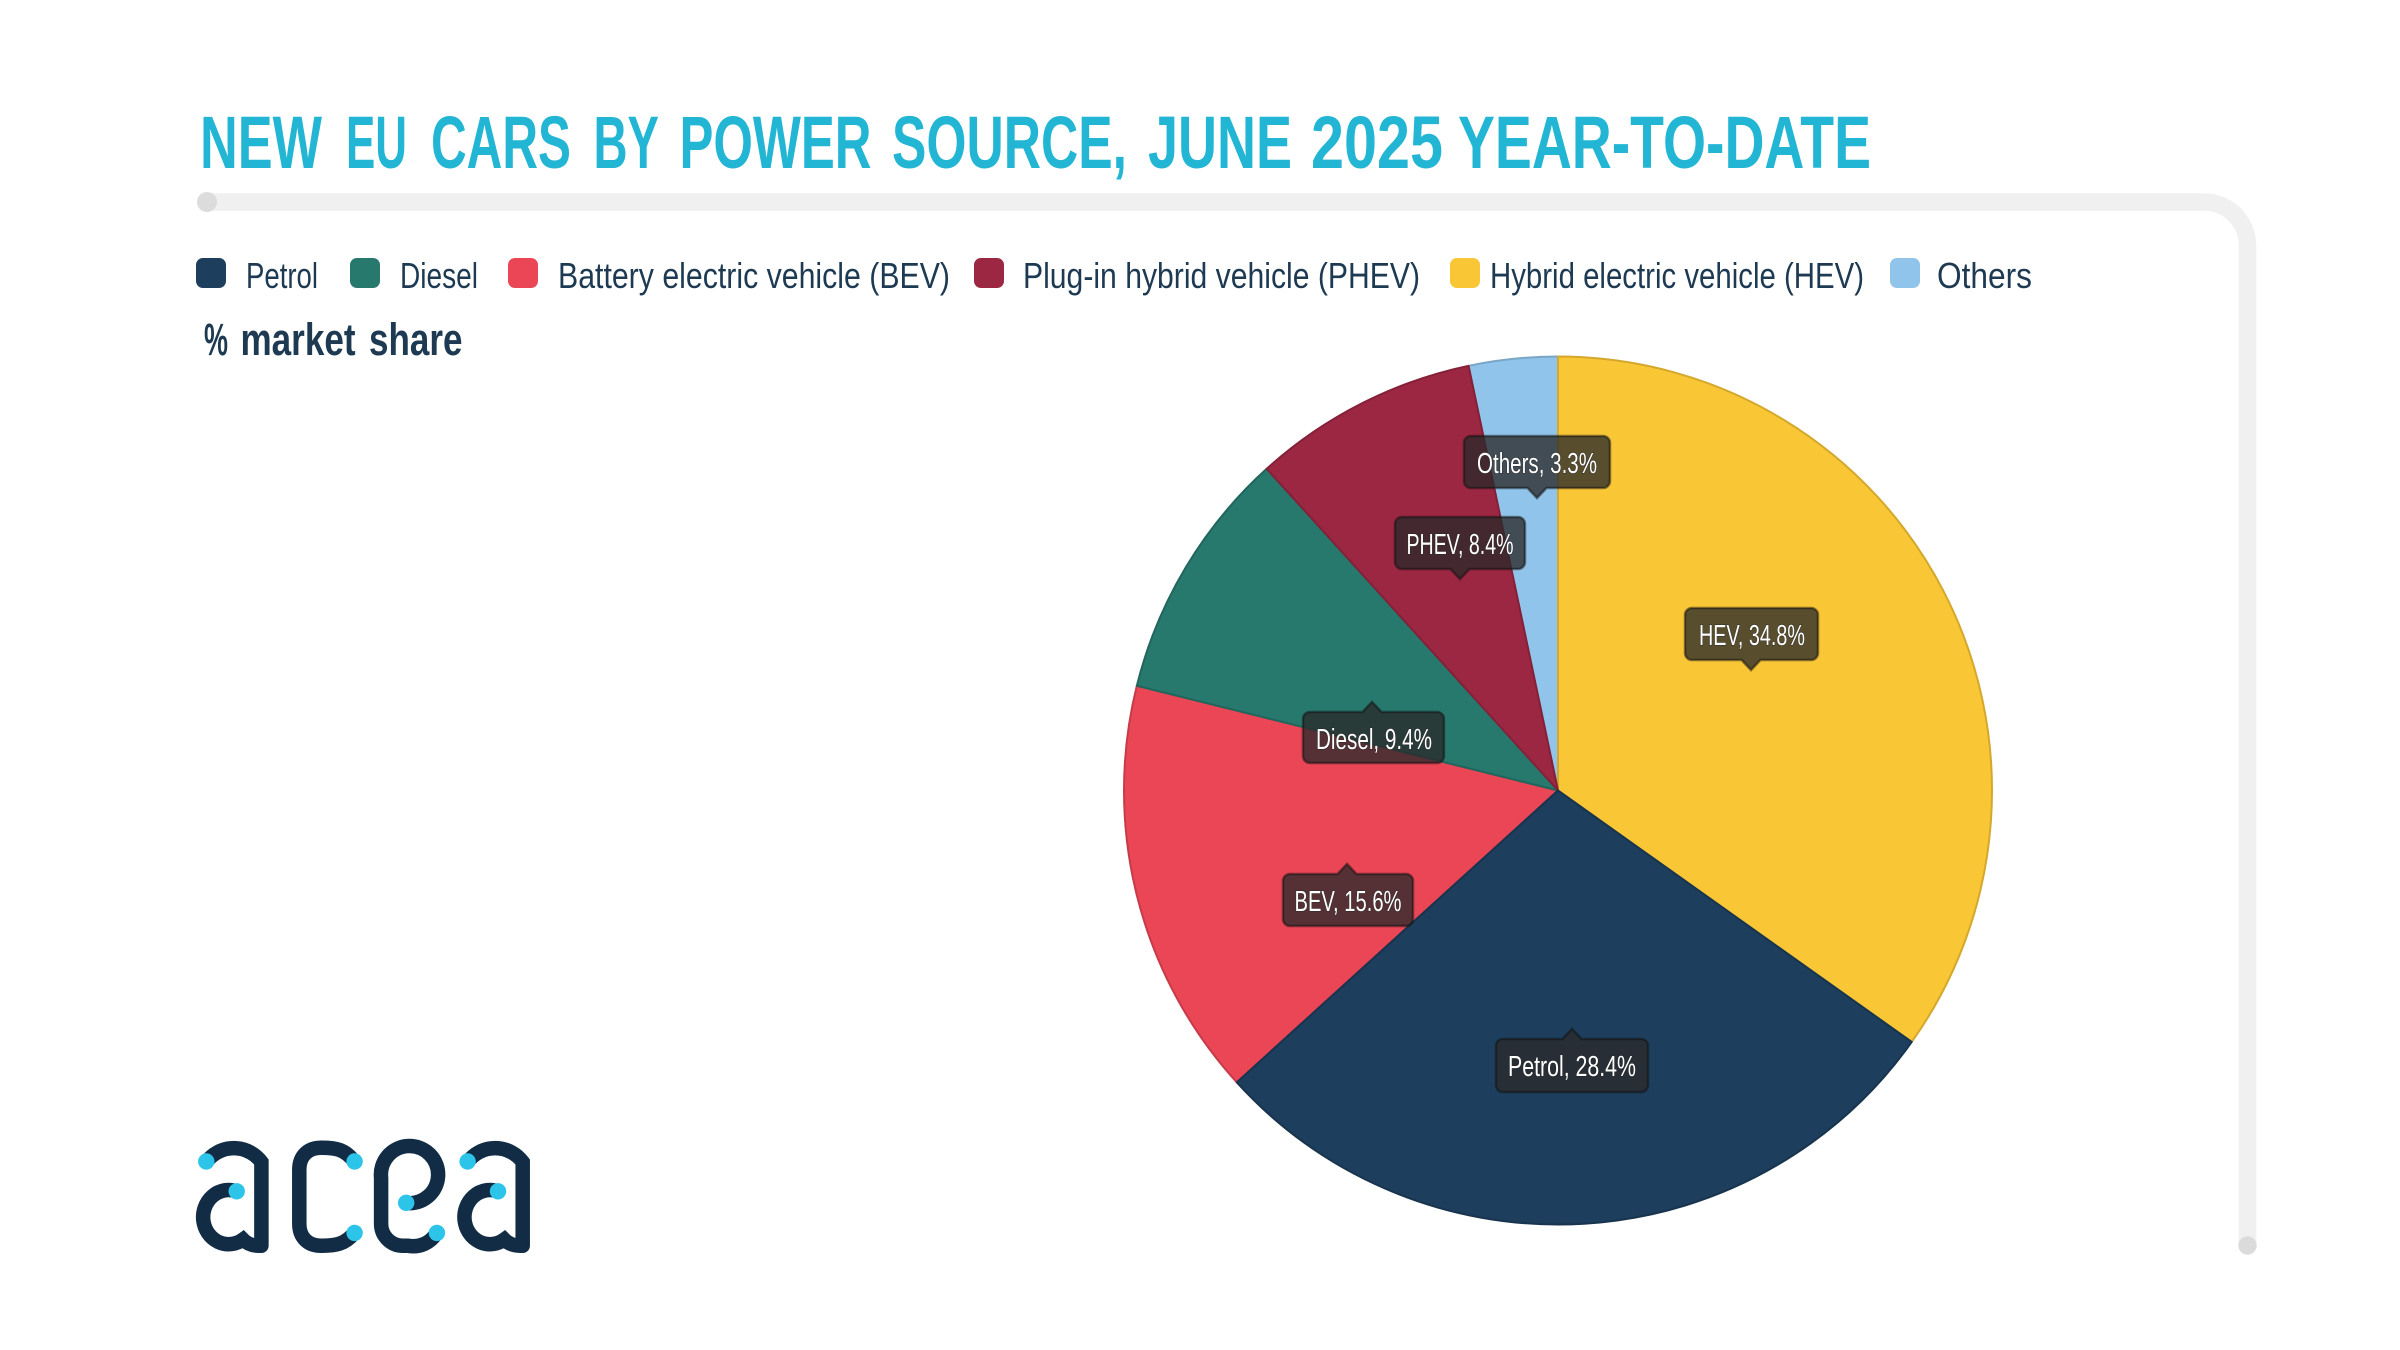  I want to click on svg-text: Diesel, so click(439, 275).